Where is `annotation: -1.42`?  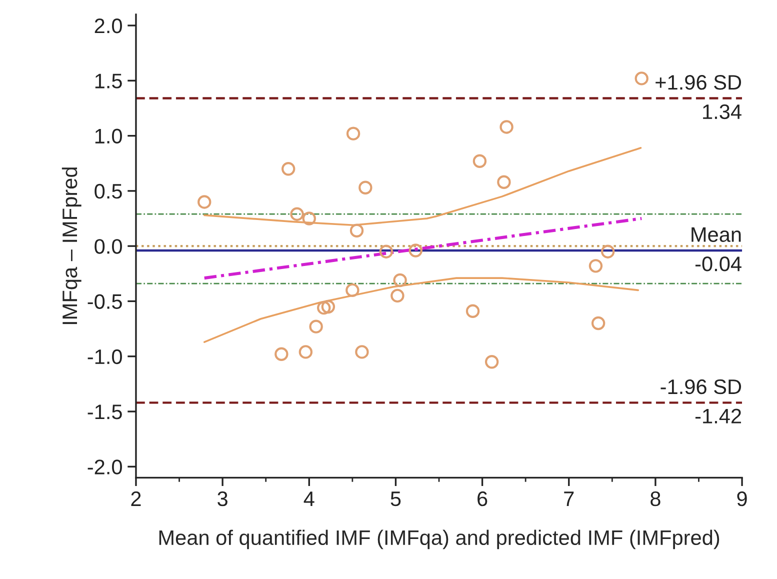 annotation: -1.42 is located at coordinates (718, 416).